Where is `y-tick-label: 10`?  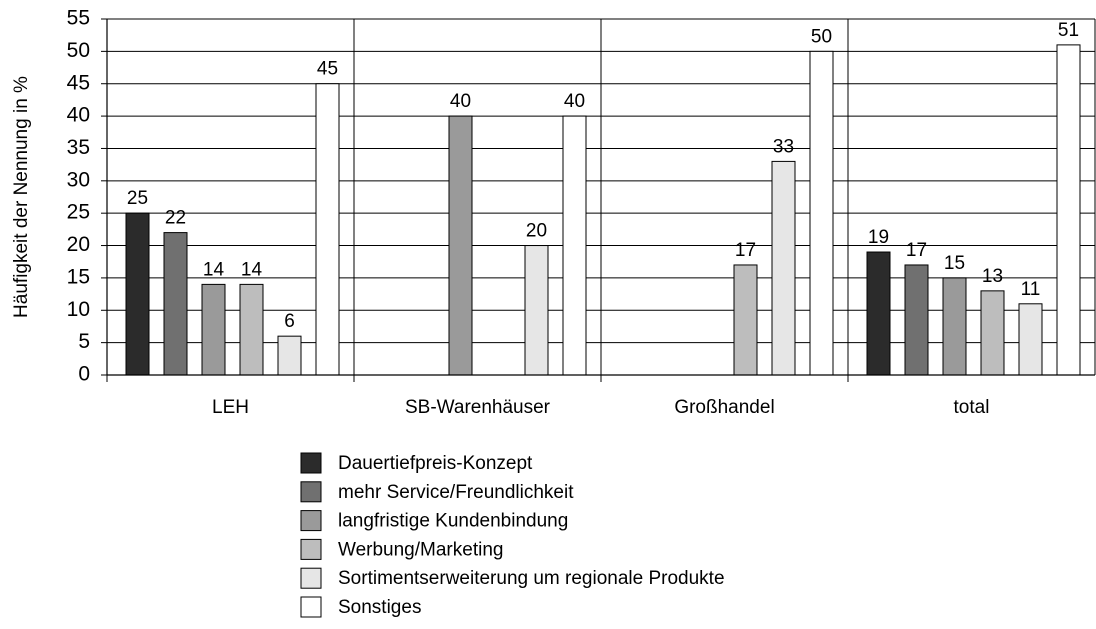 y-tick-label: 10 is located at coordinates (78, 309).